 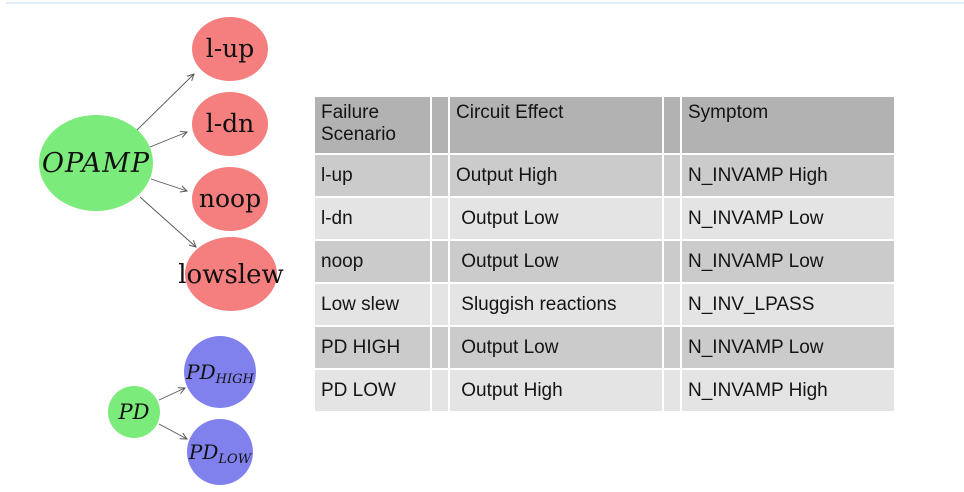 What do you see at coordinates (556, 125) in the screenshot?
I see `header-circuit-effect: Circuit Effect` at bounding box center [556, 125].